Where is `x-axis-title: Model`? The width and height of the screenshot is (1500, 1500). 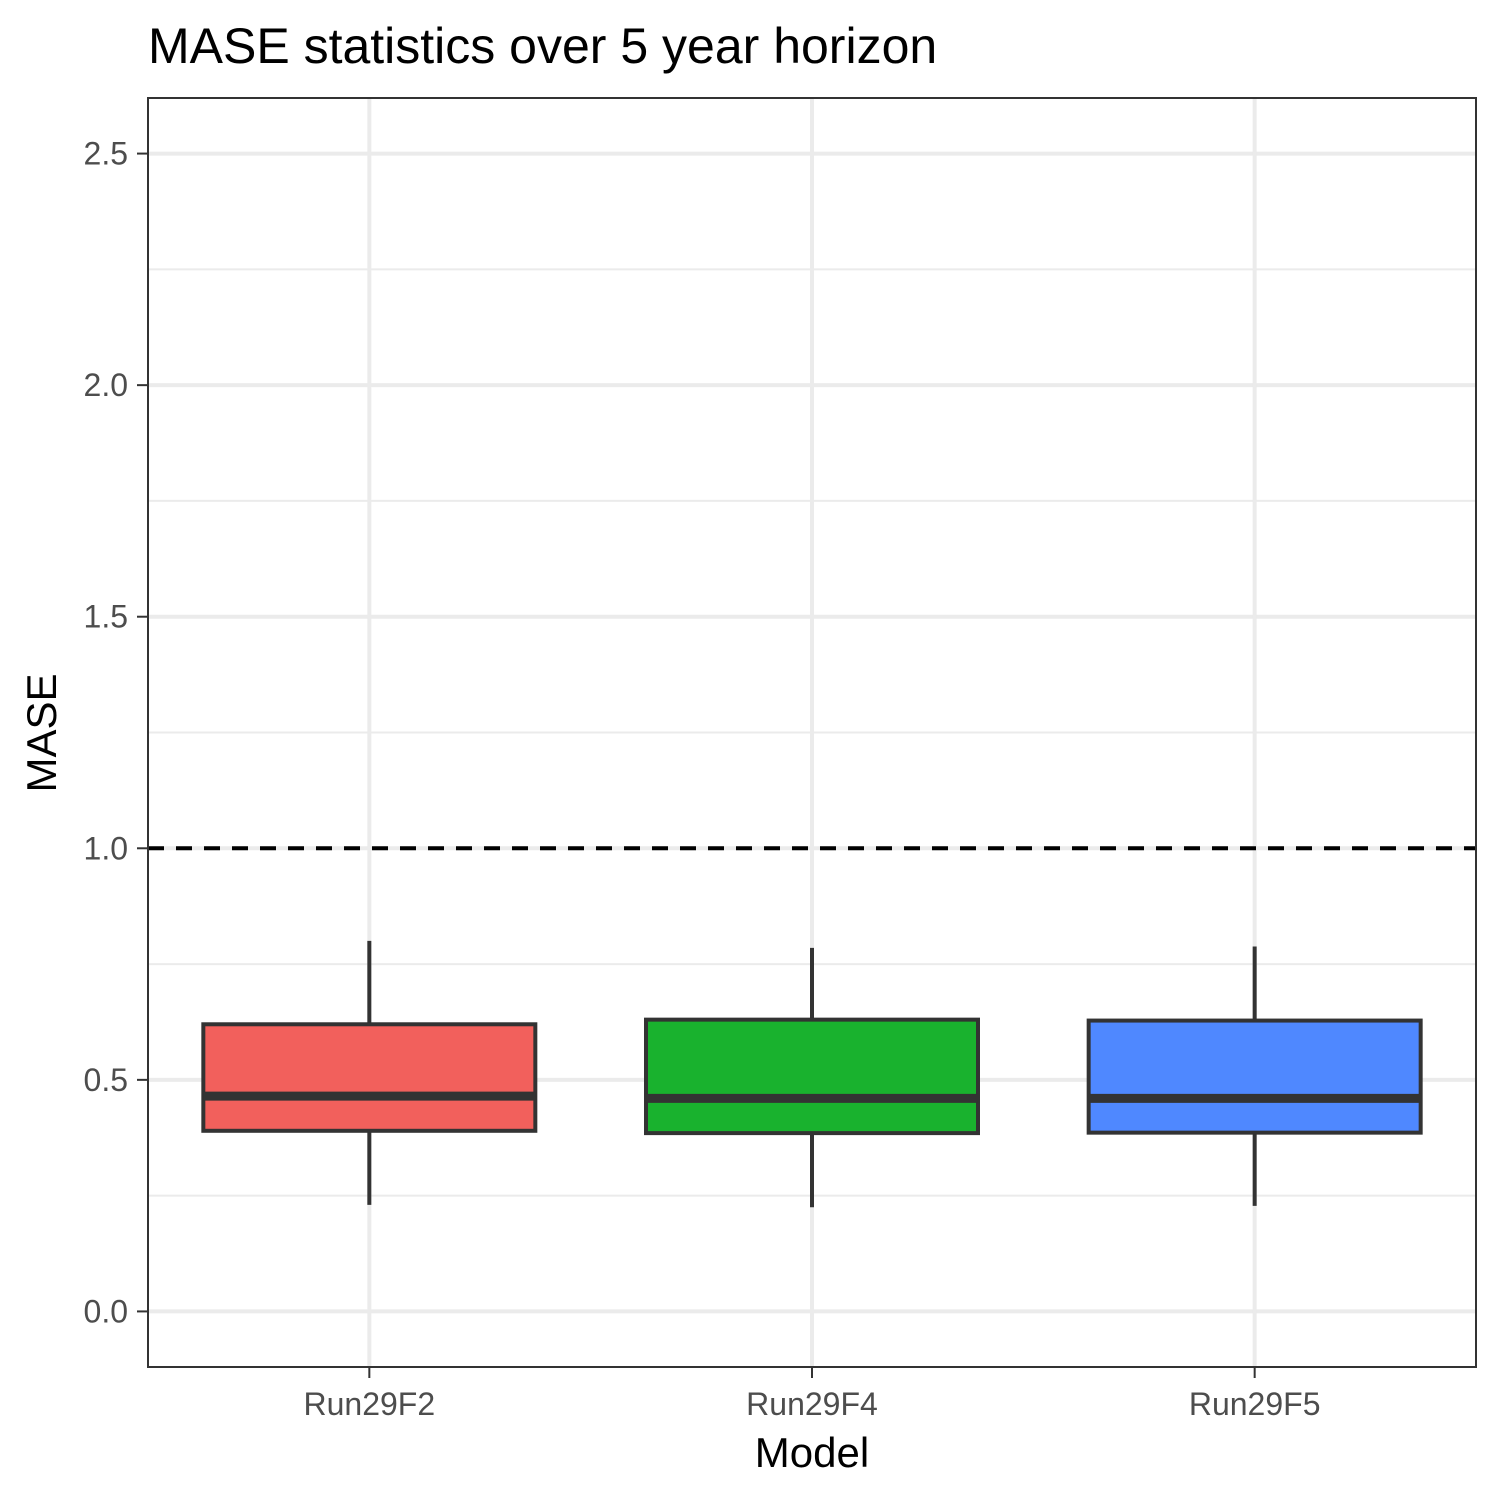
x-axis-title: Model is located at coordinates (812, 1452).